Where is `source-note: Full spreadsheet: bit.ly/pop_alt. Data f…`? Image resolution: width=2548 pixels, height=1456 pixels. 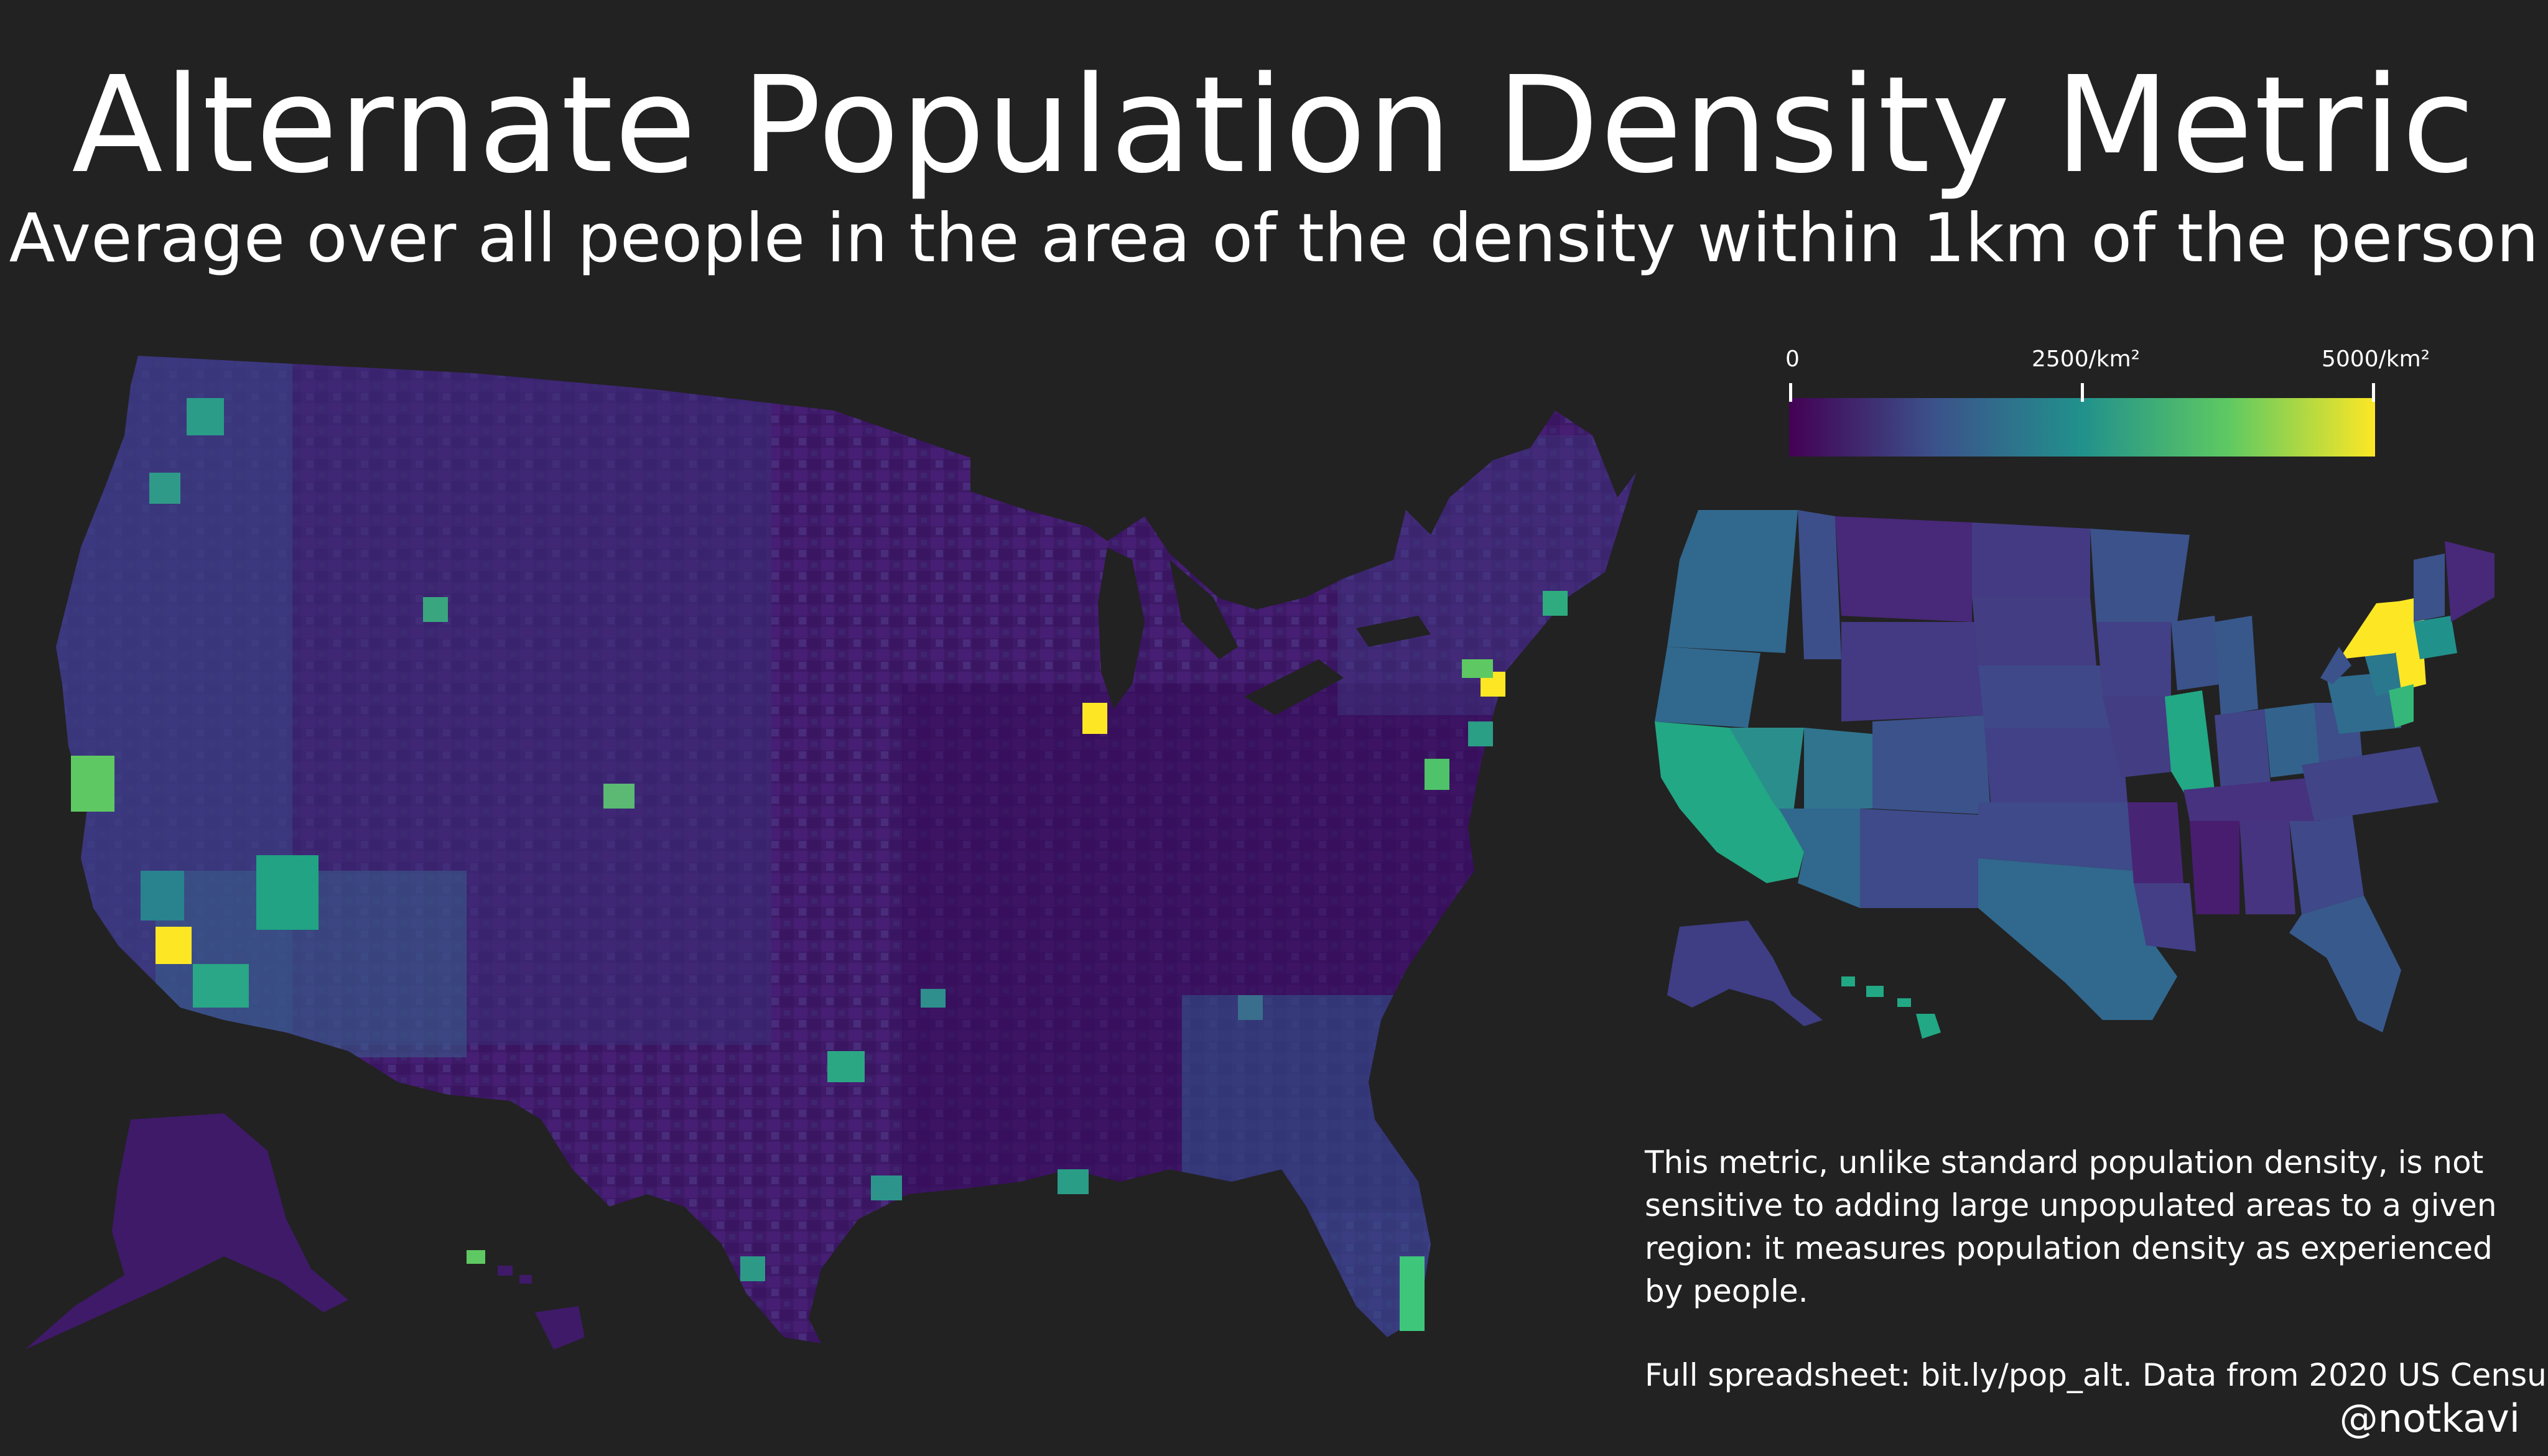
source-note: Full spreadsheet: bit.ly/pop_alt. Data f… is located at coordinates (2096, 1375).